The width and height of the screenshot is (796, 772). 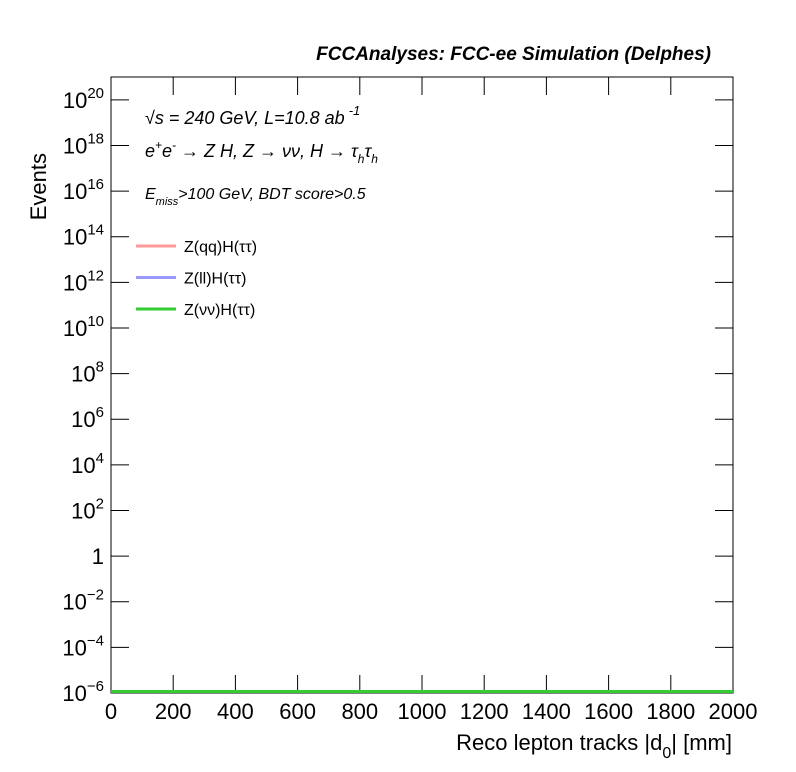 What do you see at coordinates (95, 321) in the screenshot?
I see `y-tick-exponent: 10` at bounding box center [95, 321].